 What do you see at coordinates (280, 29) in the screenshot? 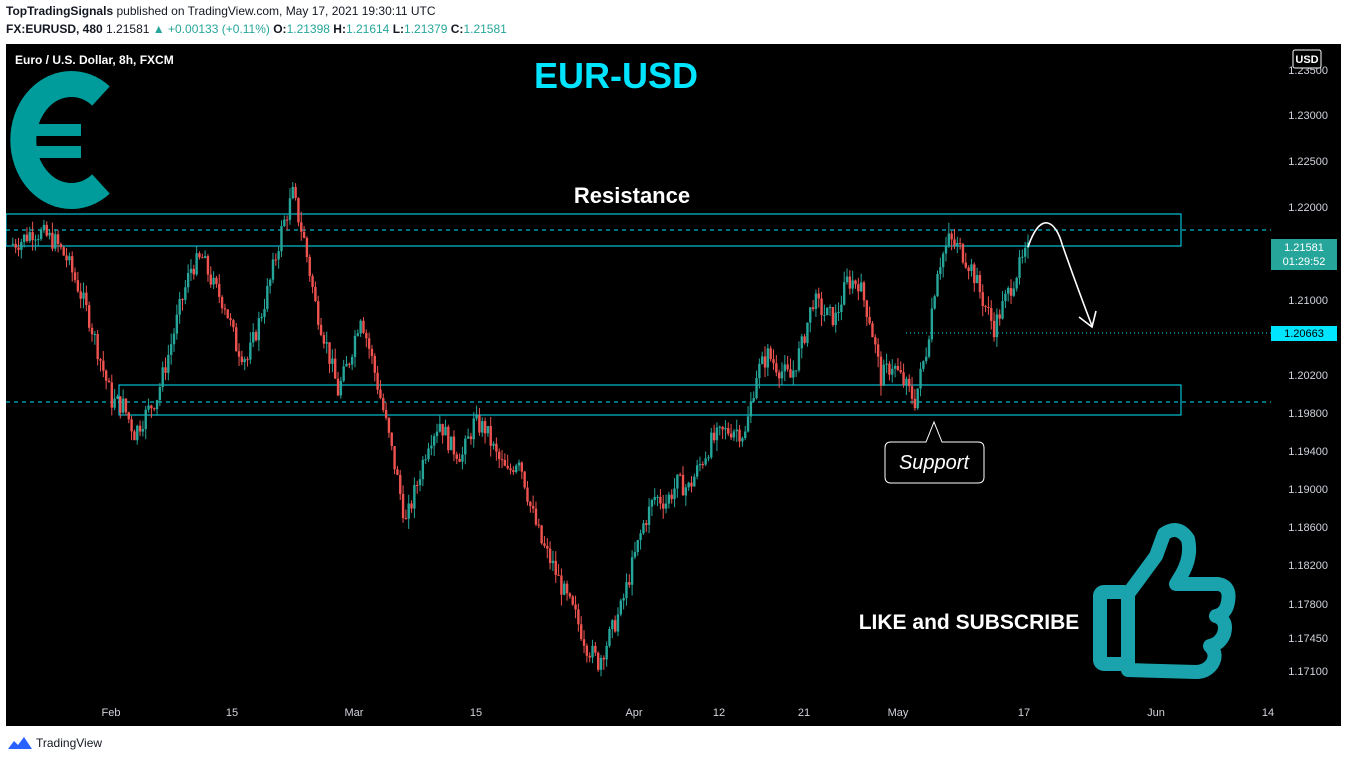
I see `open-label: O:` at bounding box center [280, 29].